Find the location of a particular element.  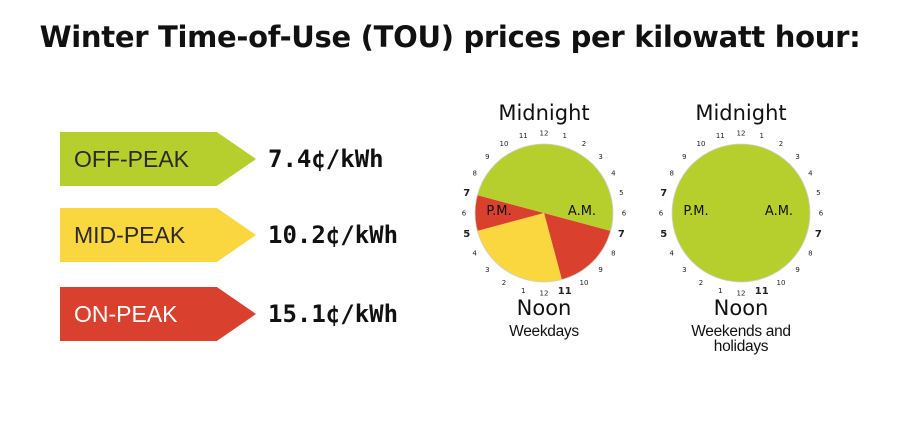

caption-line: holidays is located at coordinates (741, 346).